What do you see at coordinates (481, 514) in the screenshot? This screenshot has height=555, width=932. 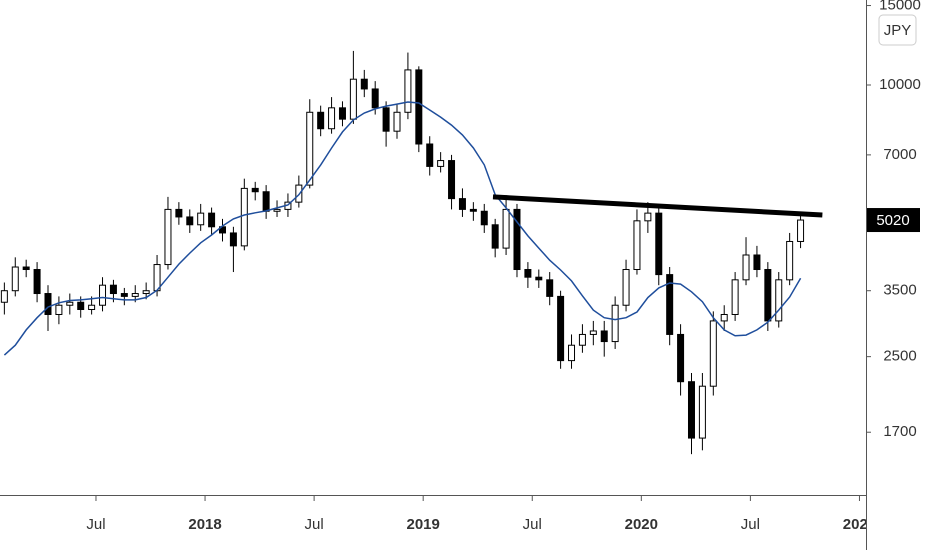 I see `x-axis: Jul 2018 Jul 2019 Jul 2020 Jul 2021` at bounding box center [481, 514].